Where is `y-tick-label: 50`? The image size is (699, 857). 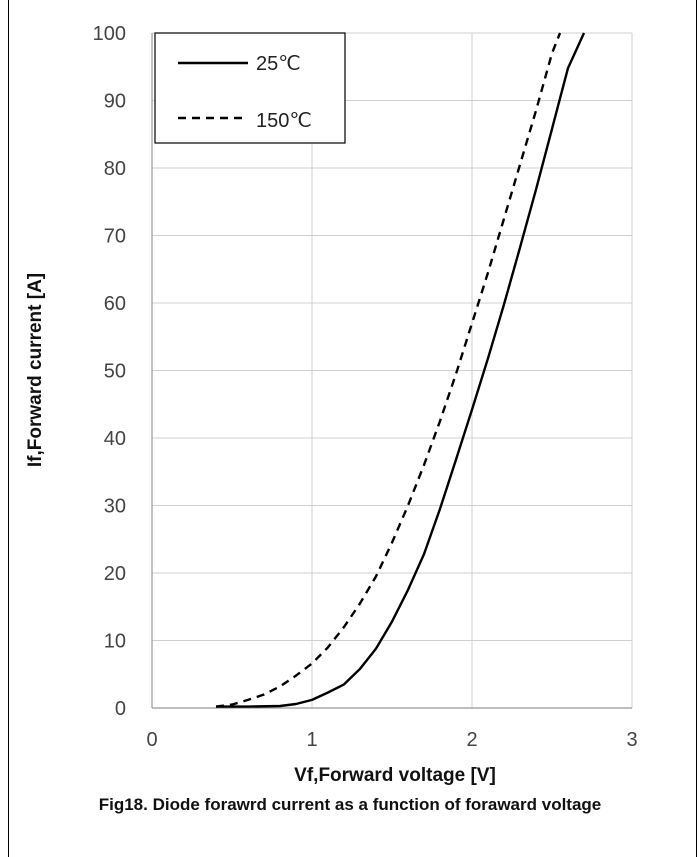 y-tick-label: 50 is located at coordinates (115, 372).